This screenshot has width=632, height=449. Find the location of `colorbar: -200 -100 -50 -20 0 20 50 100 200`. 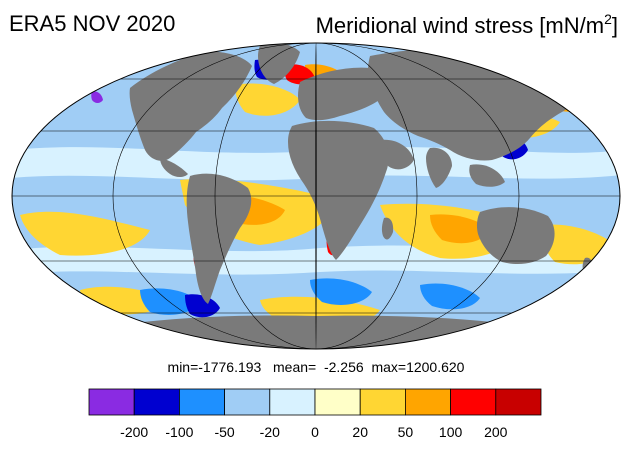

colorbar: -200 -100 -50 -20 0 20 50 100 200 is located at coordinates (316, 415).